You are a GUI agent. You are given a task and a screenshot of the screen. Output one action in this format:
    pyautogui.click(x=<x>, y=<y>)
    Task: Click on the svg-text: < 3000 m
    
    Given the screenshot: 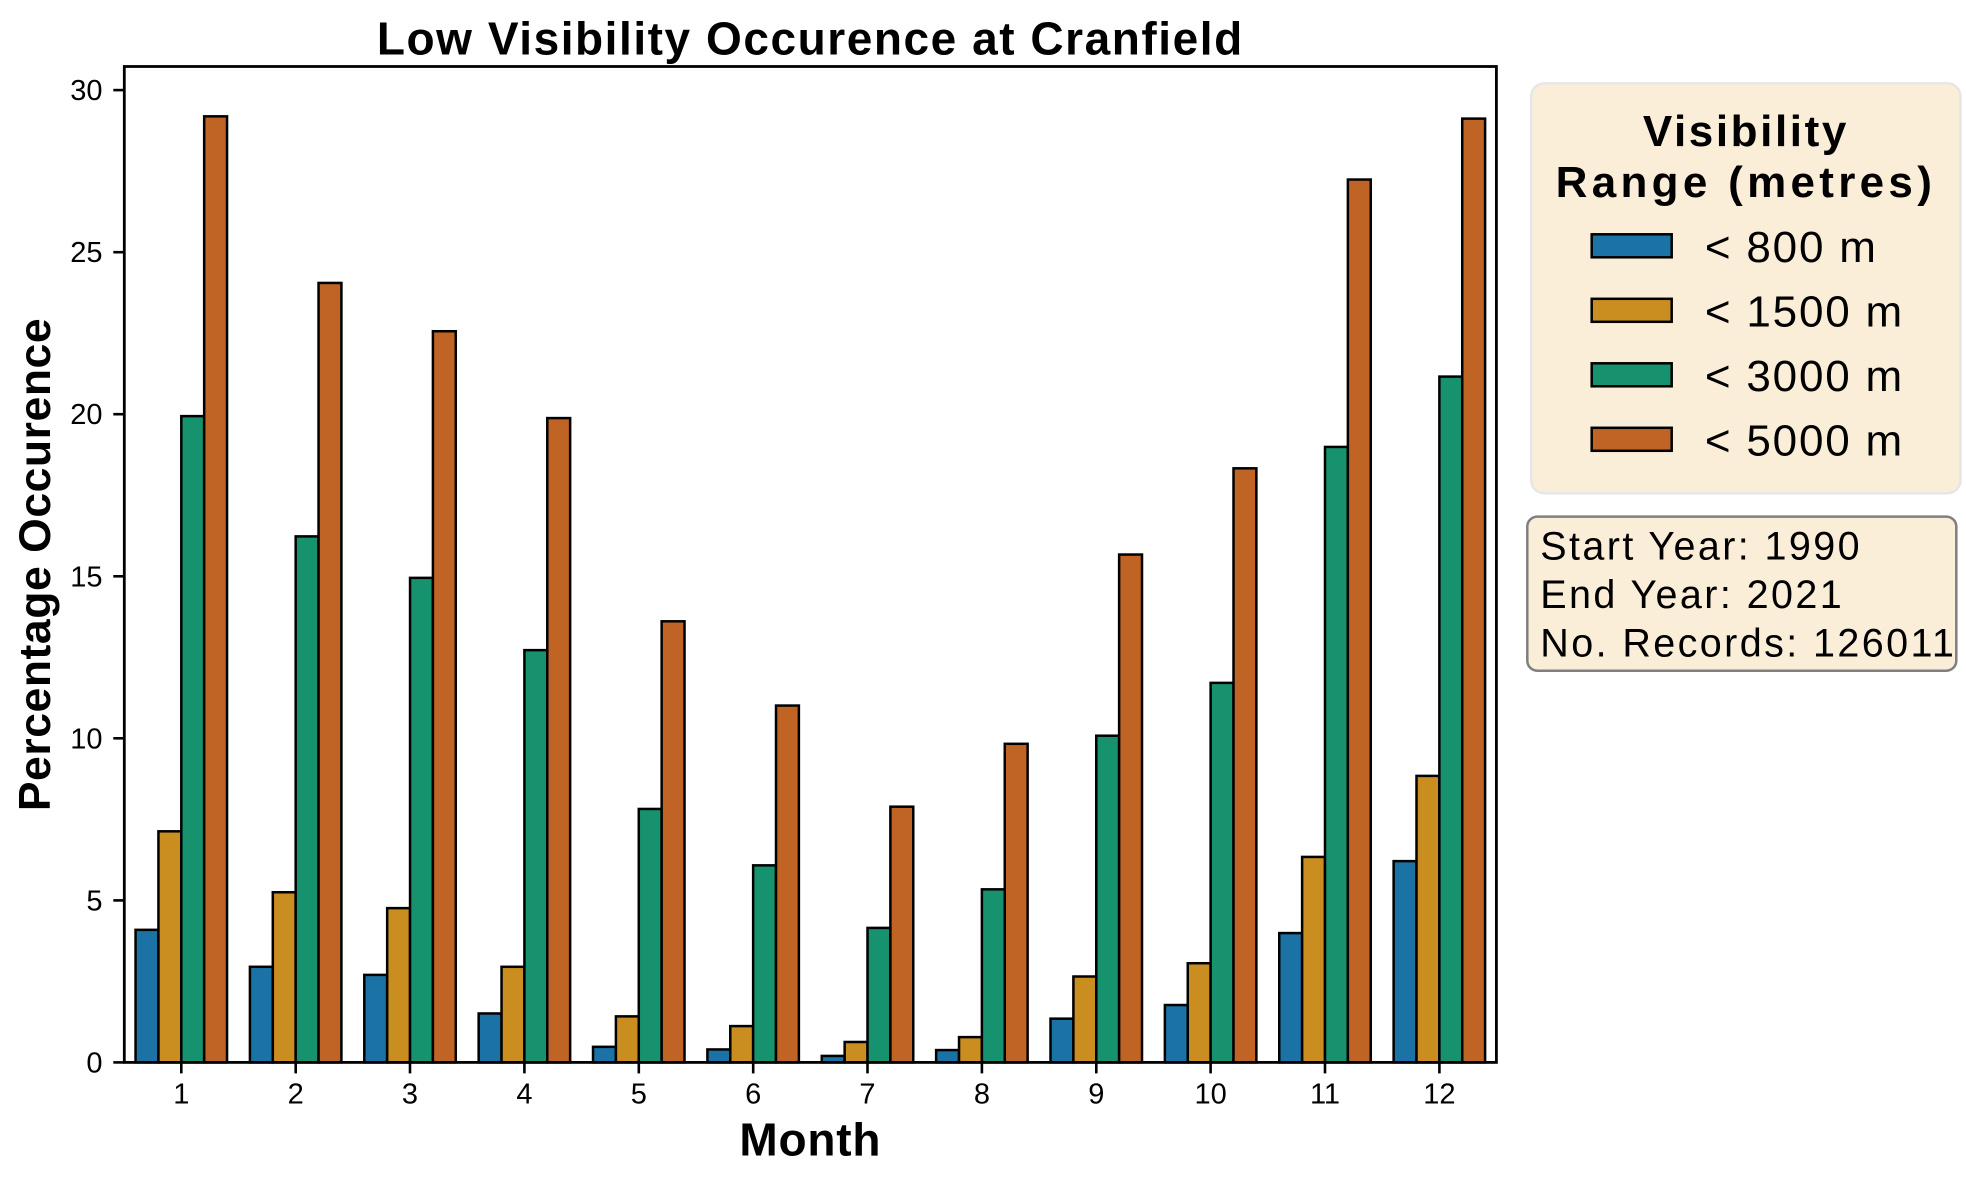 What is the action you would take?
    pyautogui.click(x=1804, y=376)
    